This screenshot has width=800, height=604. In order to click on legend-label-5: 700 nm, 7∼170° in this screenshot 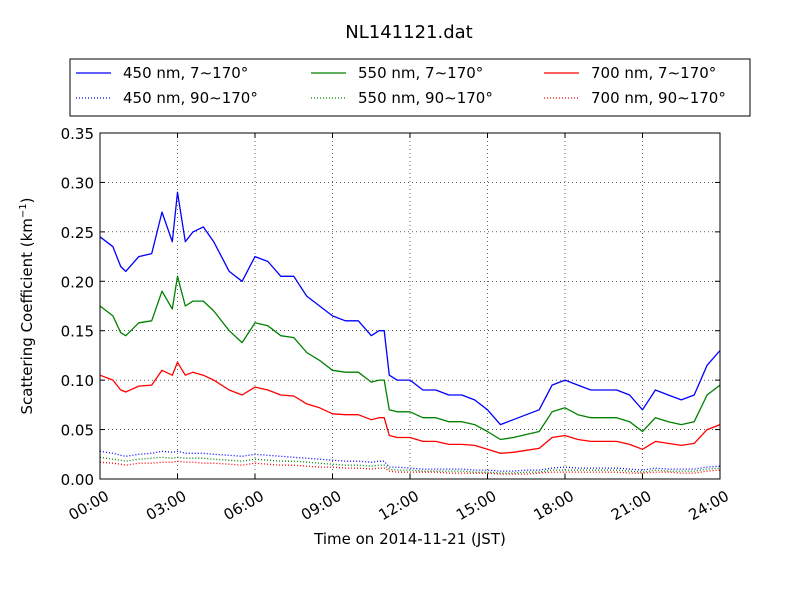, I will do `click(653, 73)`.